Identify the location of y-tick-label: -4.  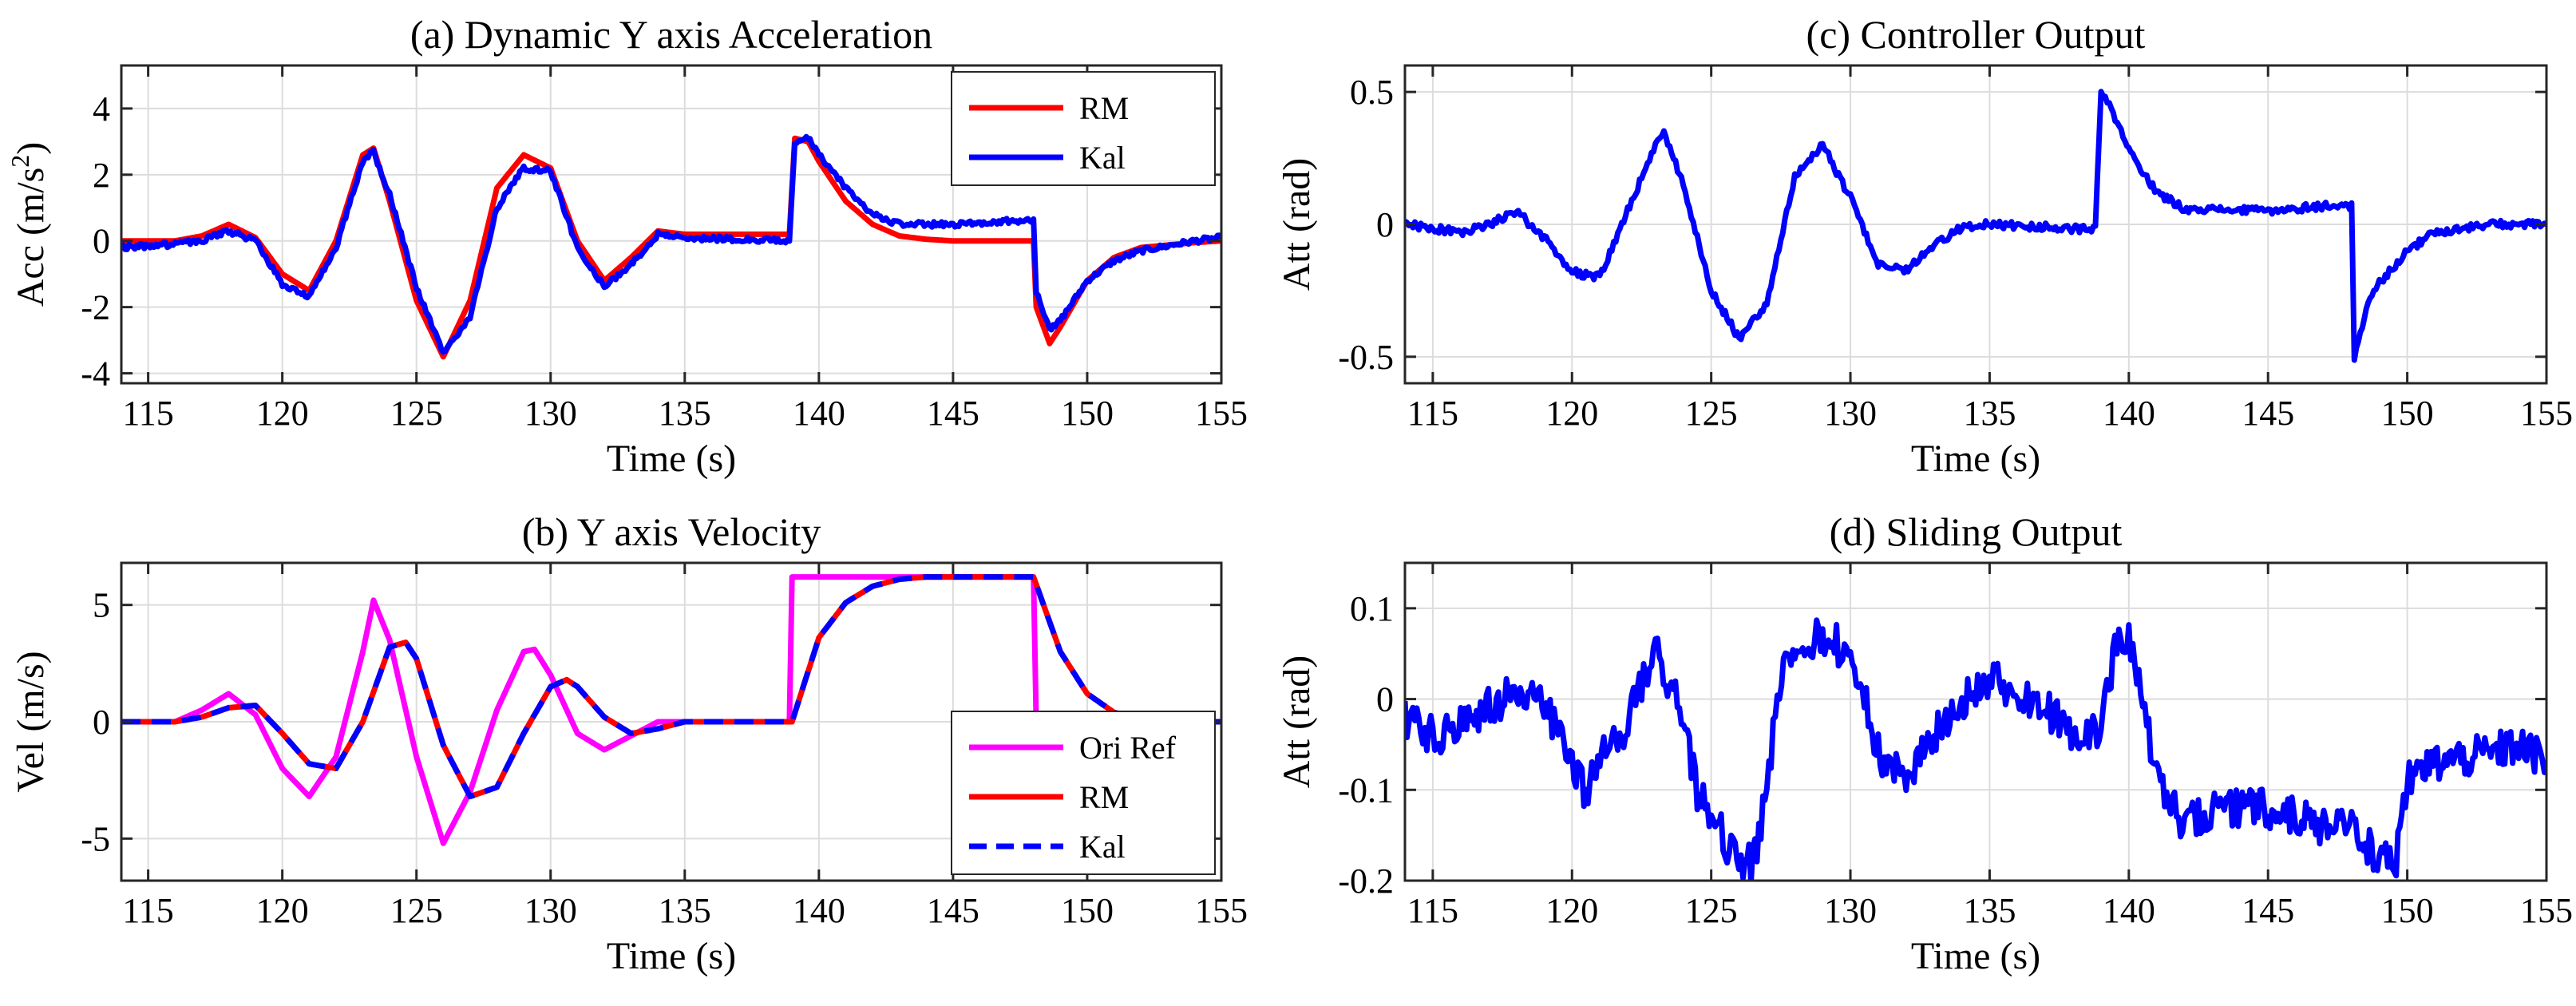
(95, 374).